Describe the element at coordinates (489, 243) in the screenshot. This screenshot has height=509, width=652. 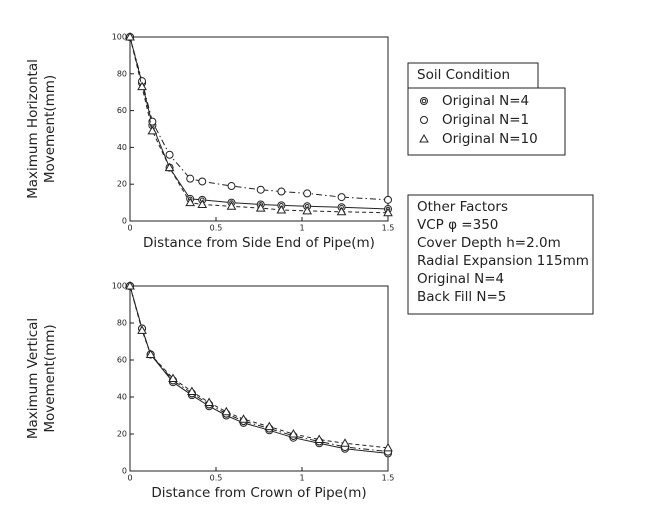
I see `note-line: Cover Depth h=2.0m` at that location.